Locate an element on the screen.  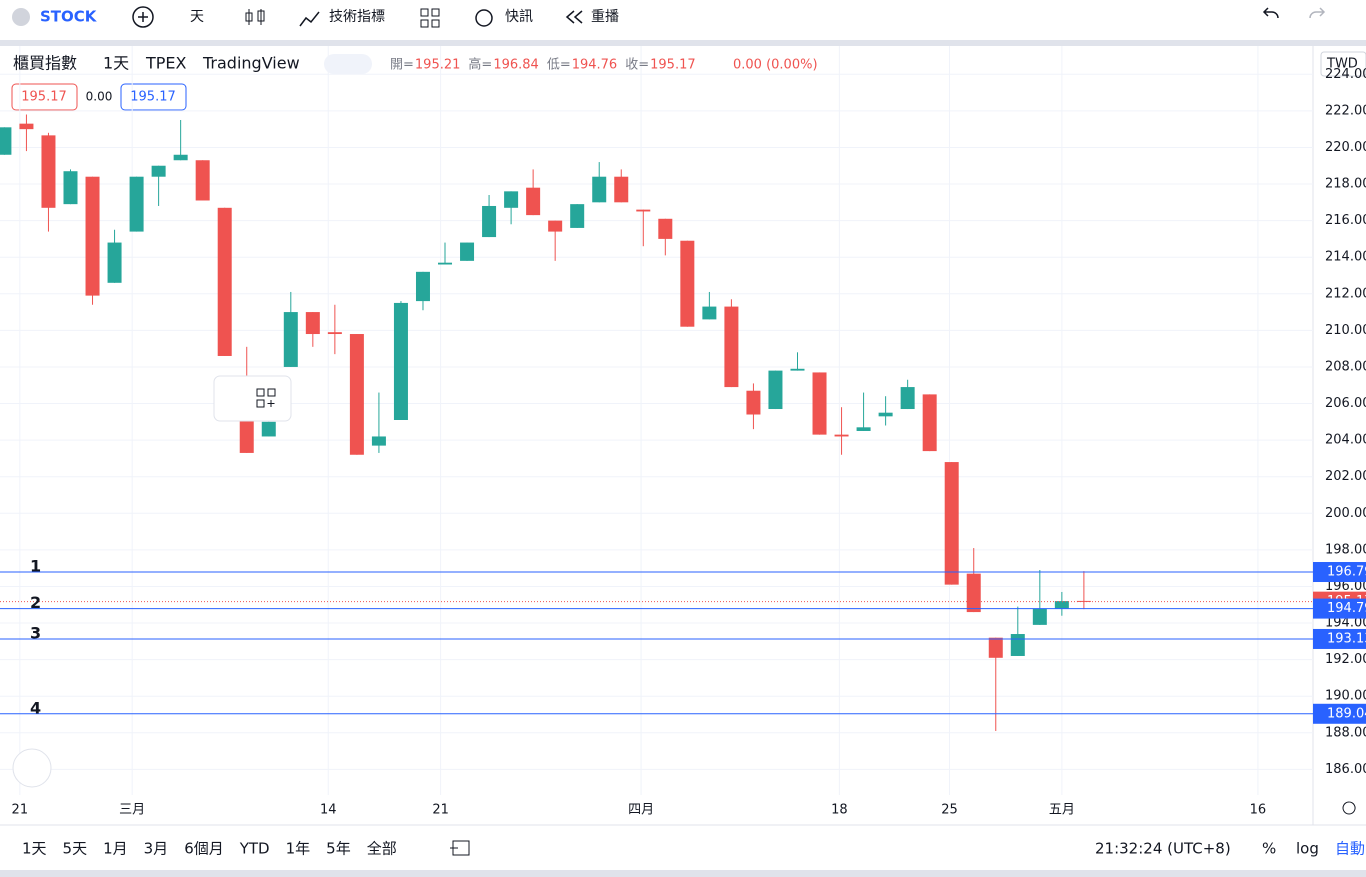
legend-ohlc-label: 開= is located at coordinates (402, 65).